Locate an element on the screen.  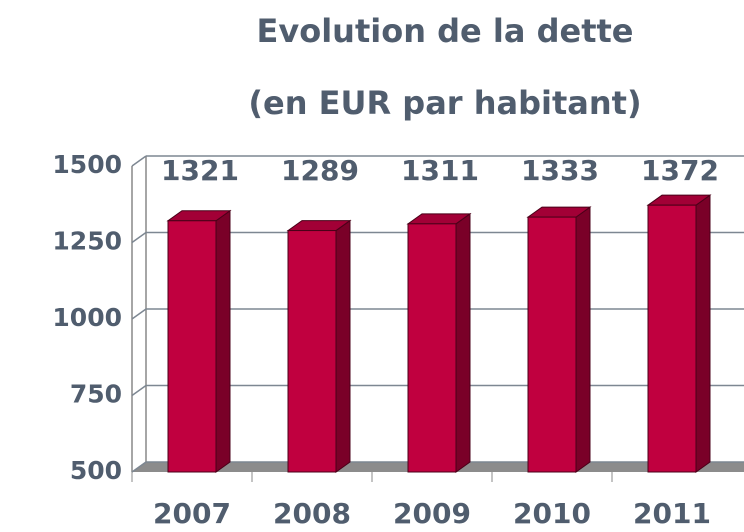
data-label: 1289 is located at coordinates (320, 170).